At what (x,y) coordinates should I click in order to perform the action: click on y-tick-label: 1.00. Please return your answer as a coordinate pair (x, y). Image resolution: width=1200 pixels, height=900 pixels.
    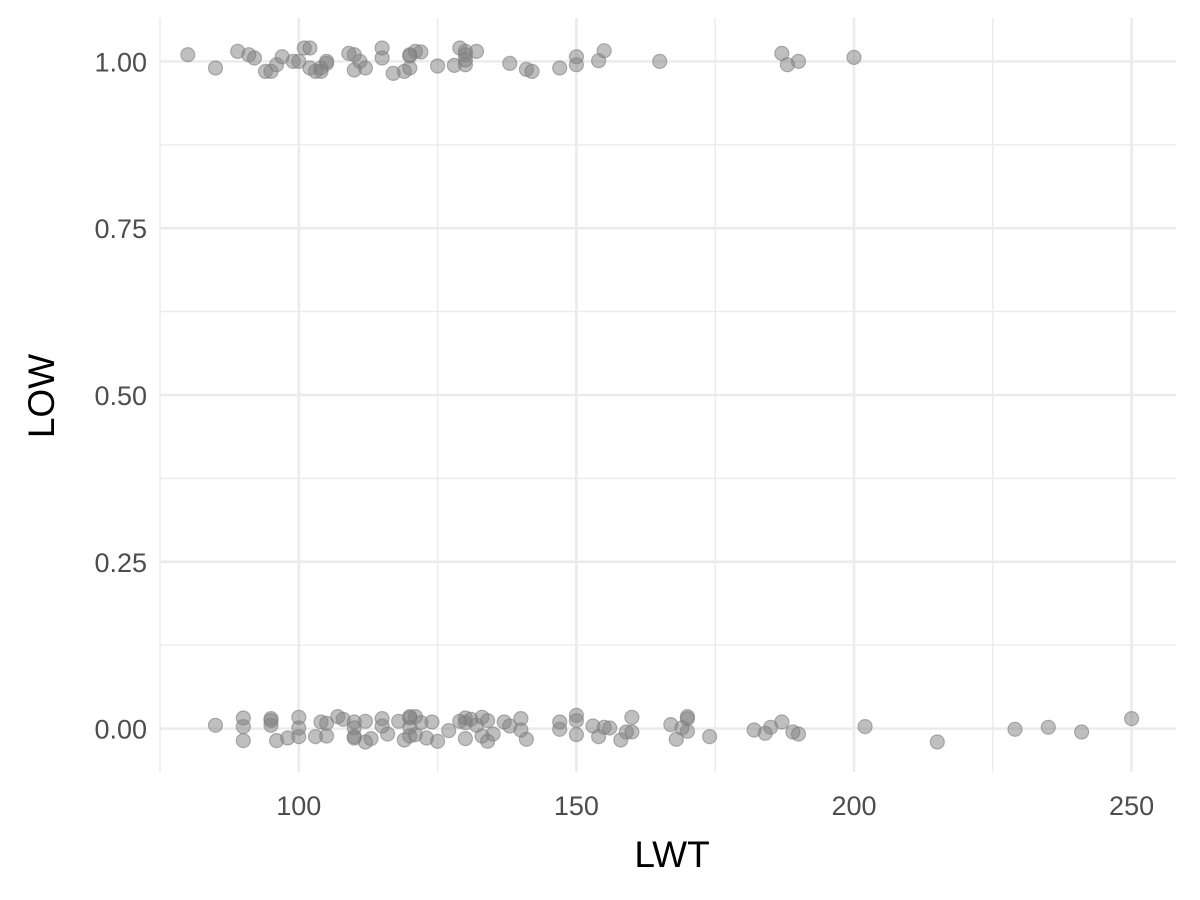
    Looking at the image, I should click on (120, 62).